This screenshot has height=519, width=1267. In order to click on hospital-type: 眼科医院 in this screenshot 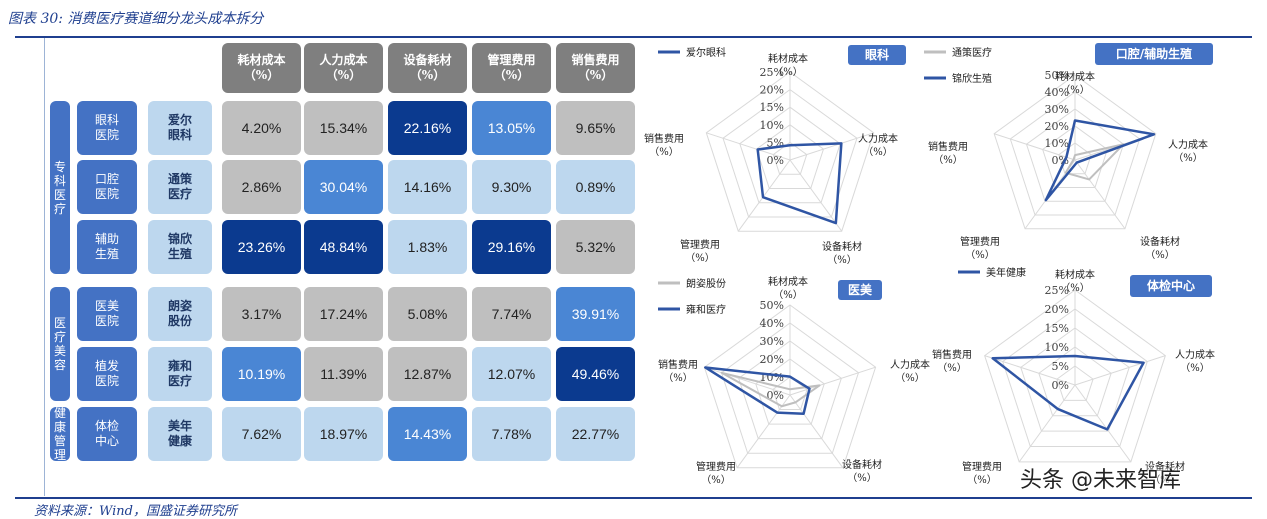, I will do `click(107, 128)`.